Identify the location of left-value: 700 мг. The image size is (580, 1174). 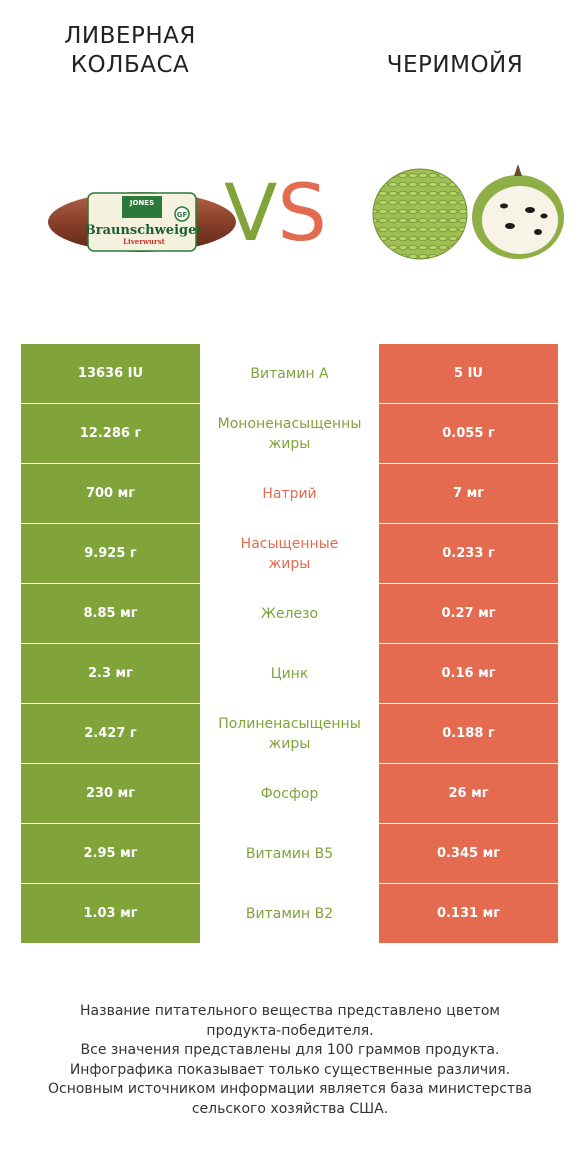
(110, 493).